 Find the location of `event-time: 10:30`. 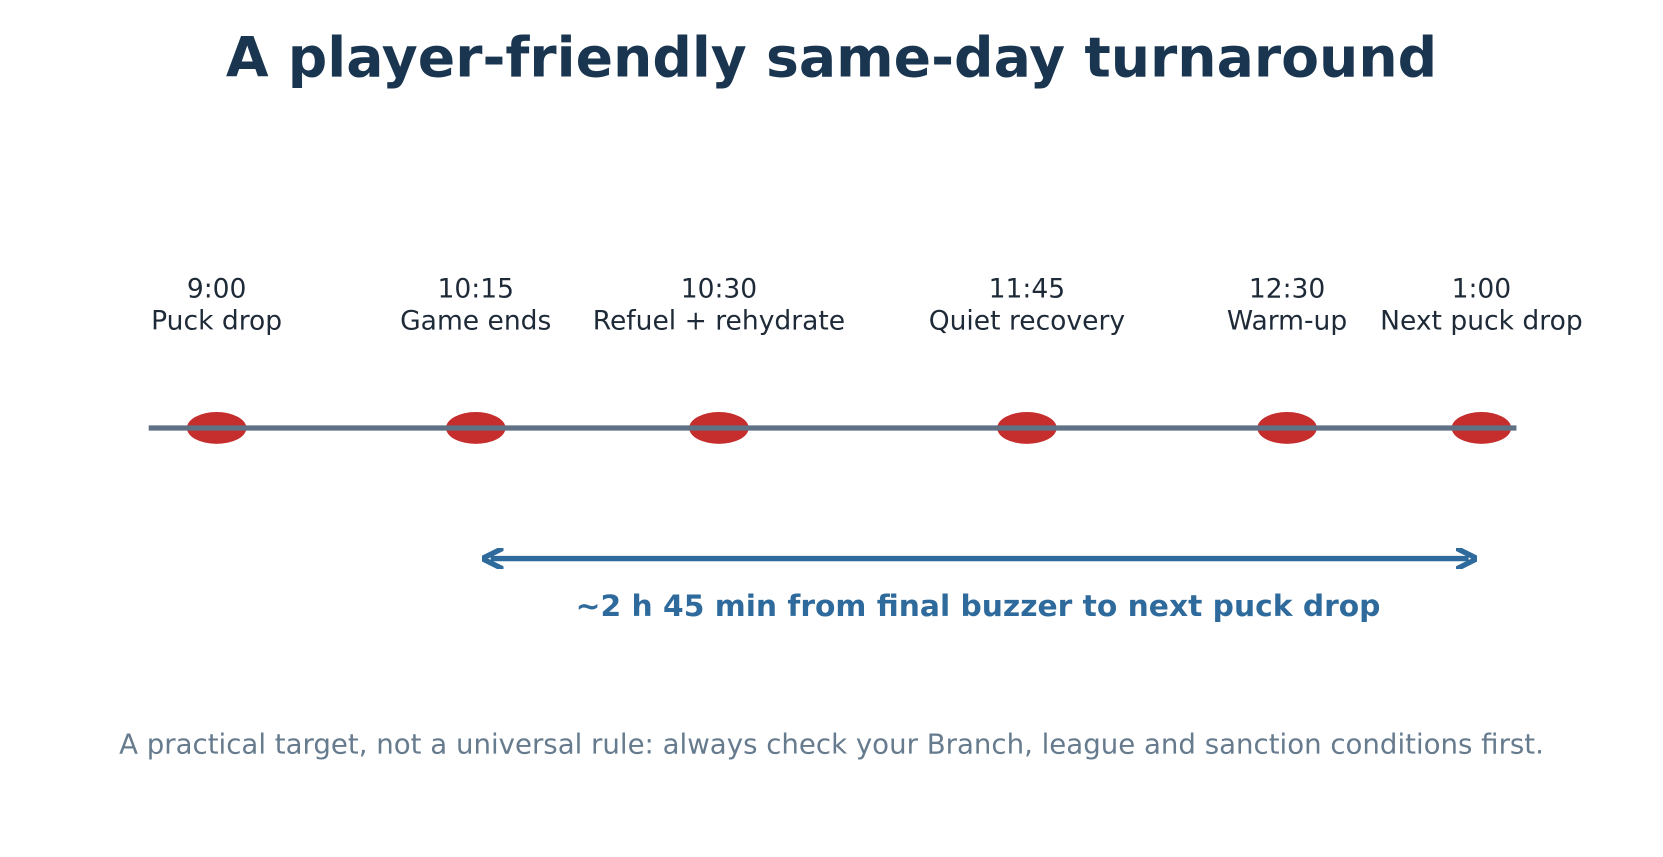

event-time: 10:30 is located at coordinates (719, 288).